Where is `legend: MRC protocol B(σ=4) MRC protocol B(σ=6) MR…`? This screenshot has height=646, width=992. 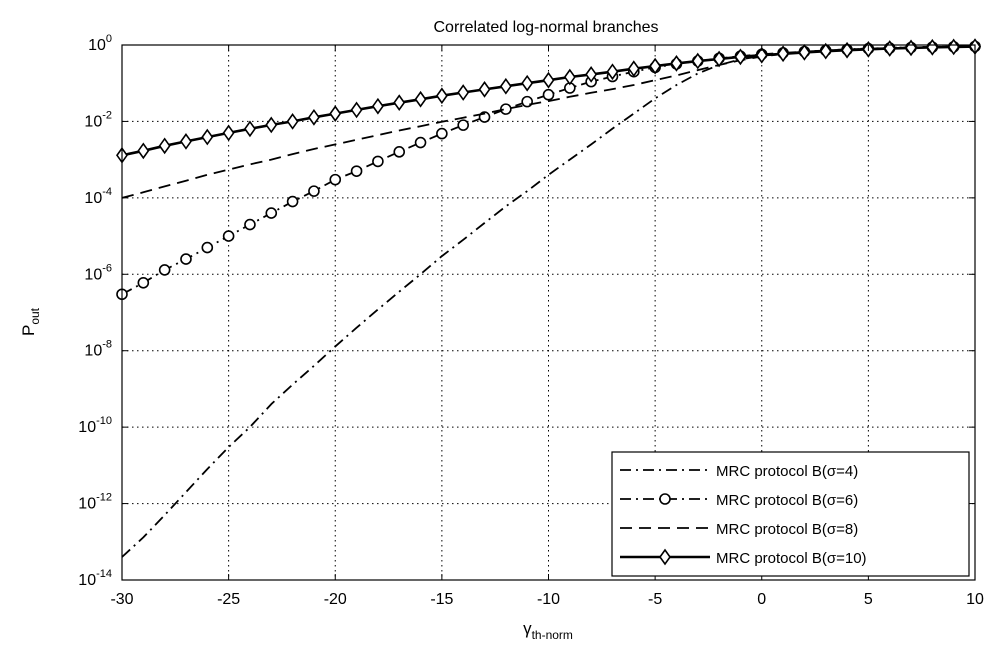 legend: MRC protocol B(σ=4) MRC protocol B(σ=6) MR… is located at coordinates (790, 514).